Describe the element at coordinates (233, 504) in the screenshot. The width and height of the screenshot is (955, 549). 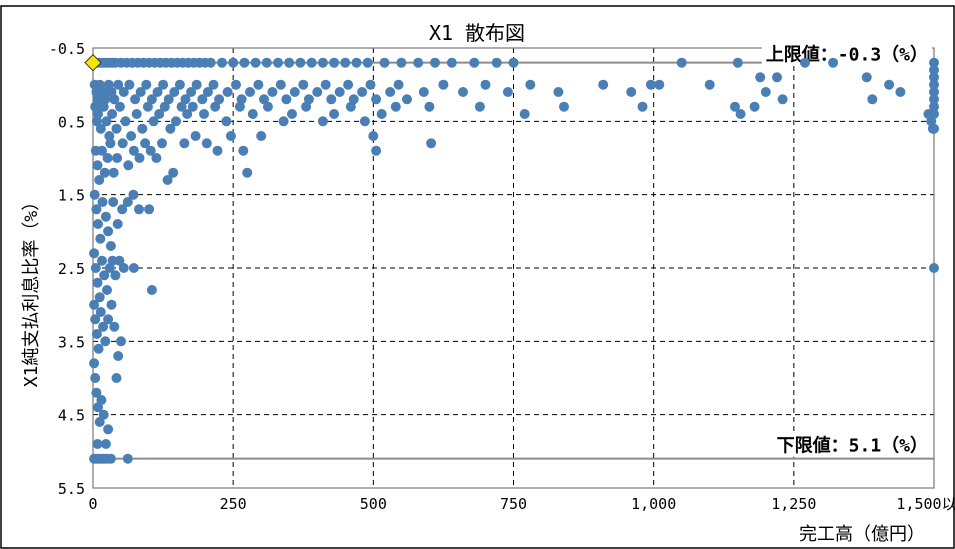
I see `x-tick-label: 250` at that location.